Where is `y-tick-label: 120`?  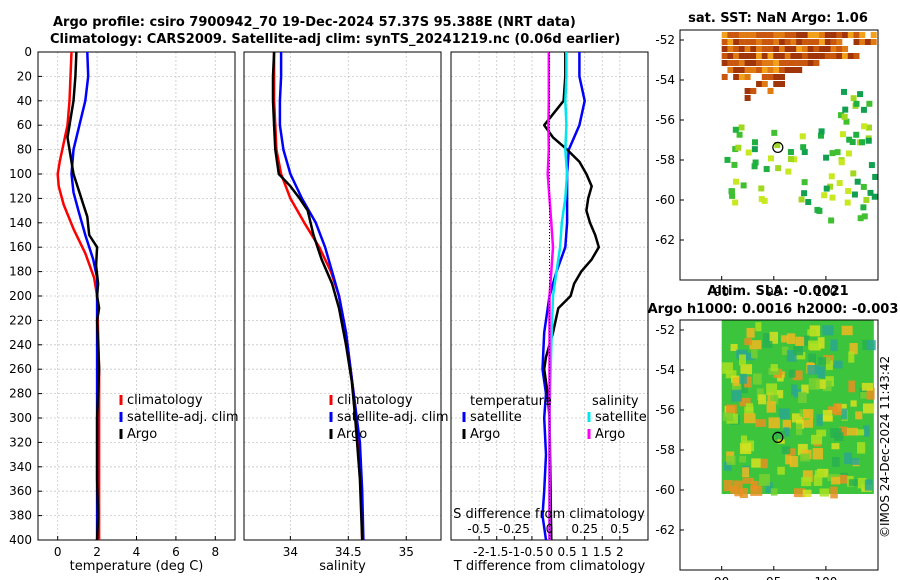
y-tick-label: 120 is located at coordinates (20, 198).